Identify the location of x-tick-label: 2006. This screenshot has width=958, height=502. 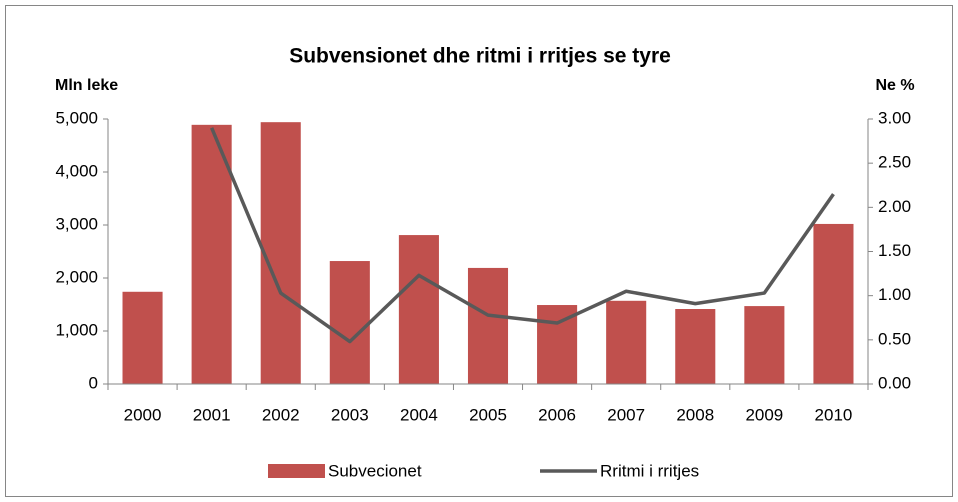
(557, 414).